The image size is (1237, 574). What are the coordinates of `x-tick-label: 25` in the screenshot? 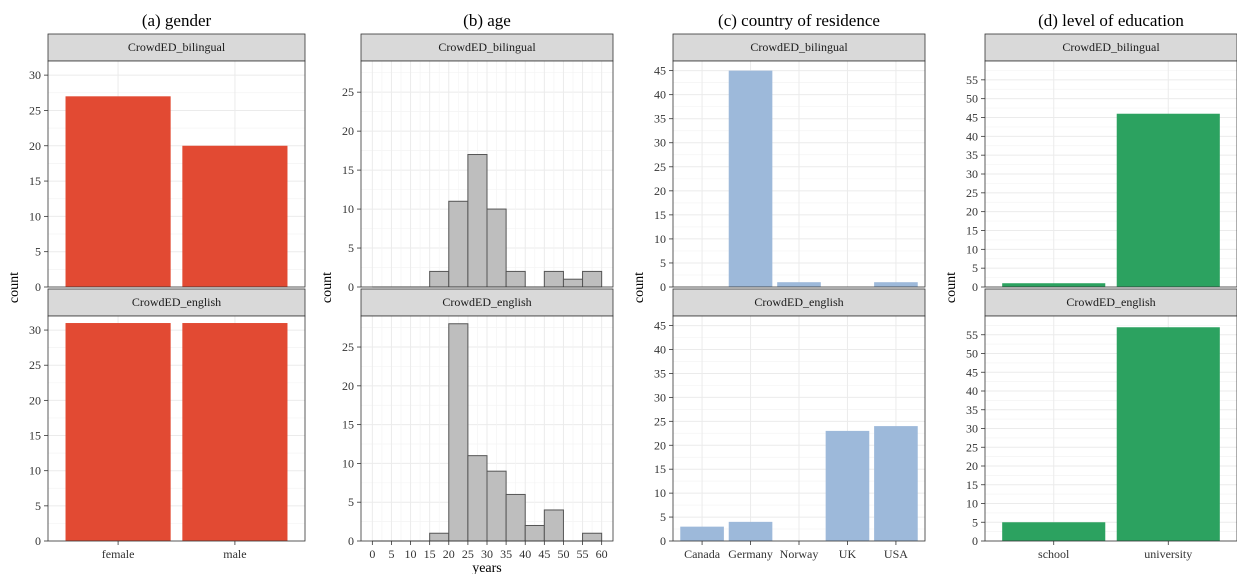 It's located at (468, 554).